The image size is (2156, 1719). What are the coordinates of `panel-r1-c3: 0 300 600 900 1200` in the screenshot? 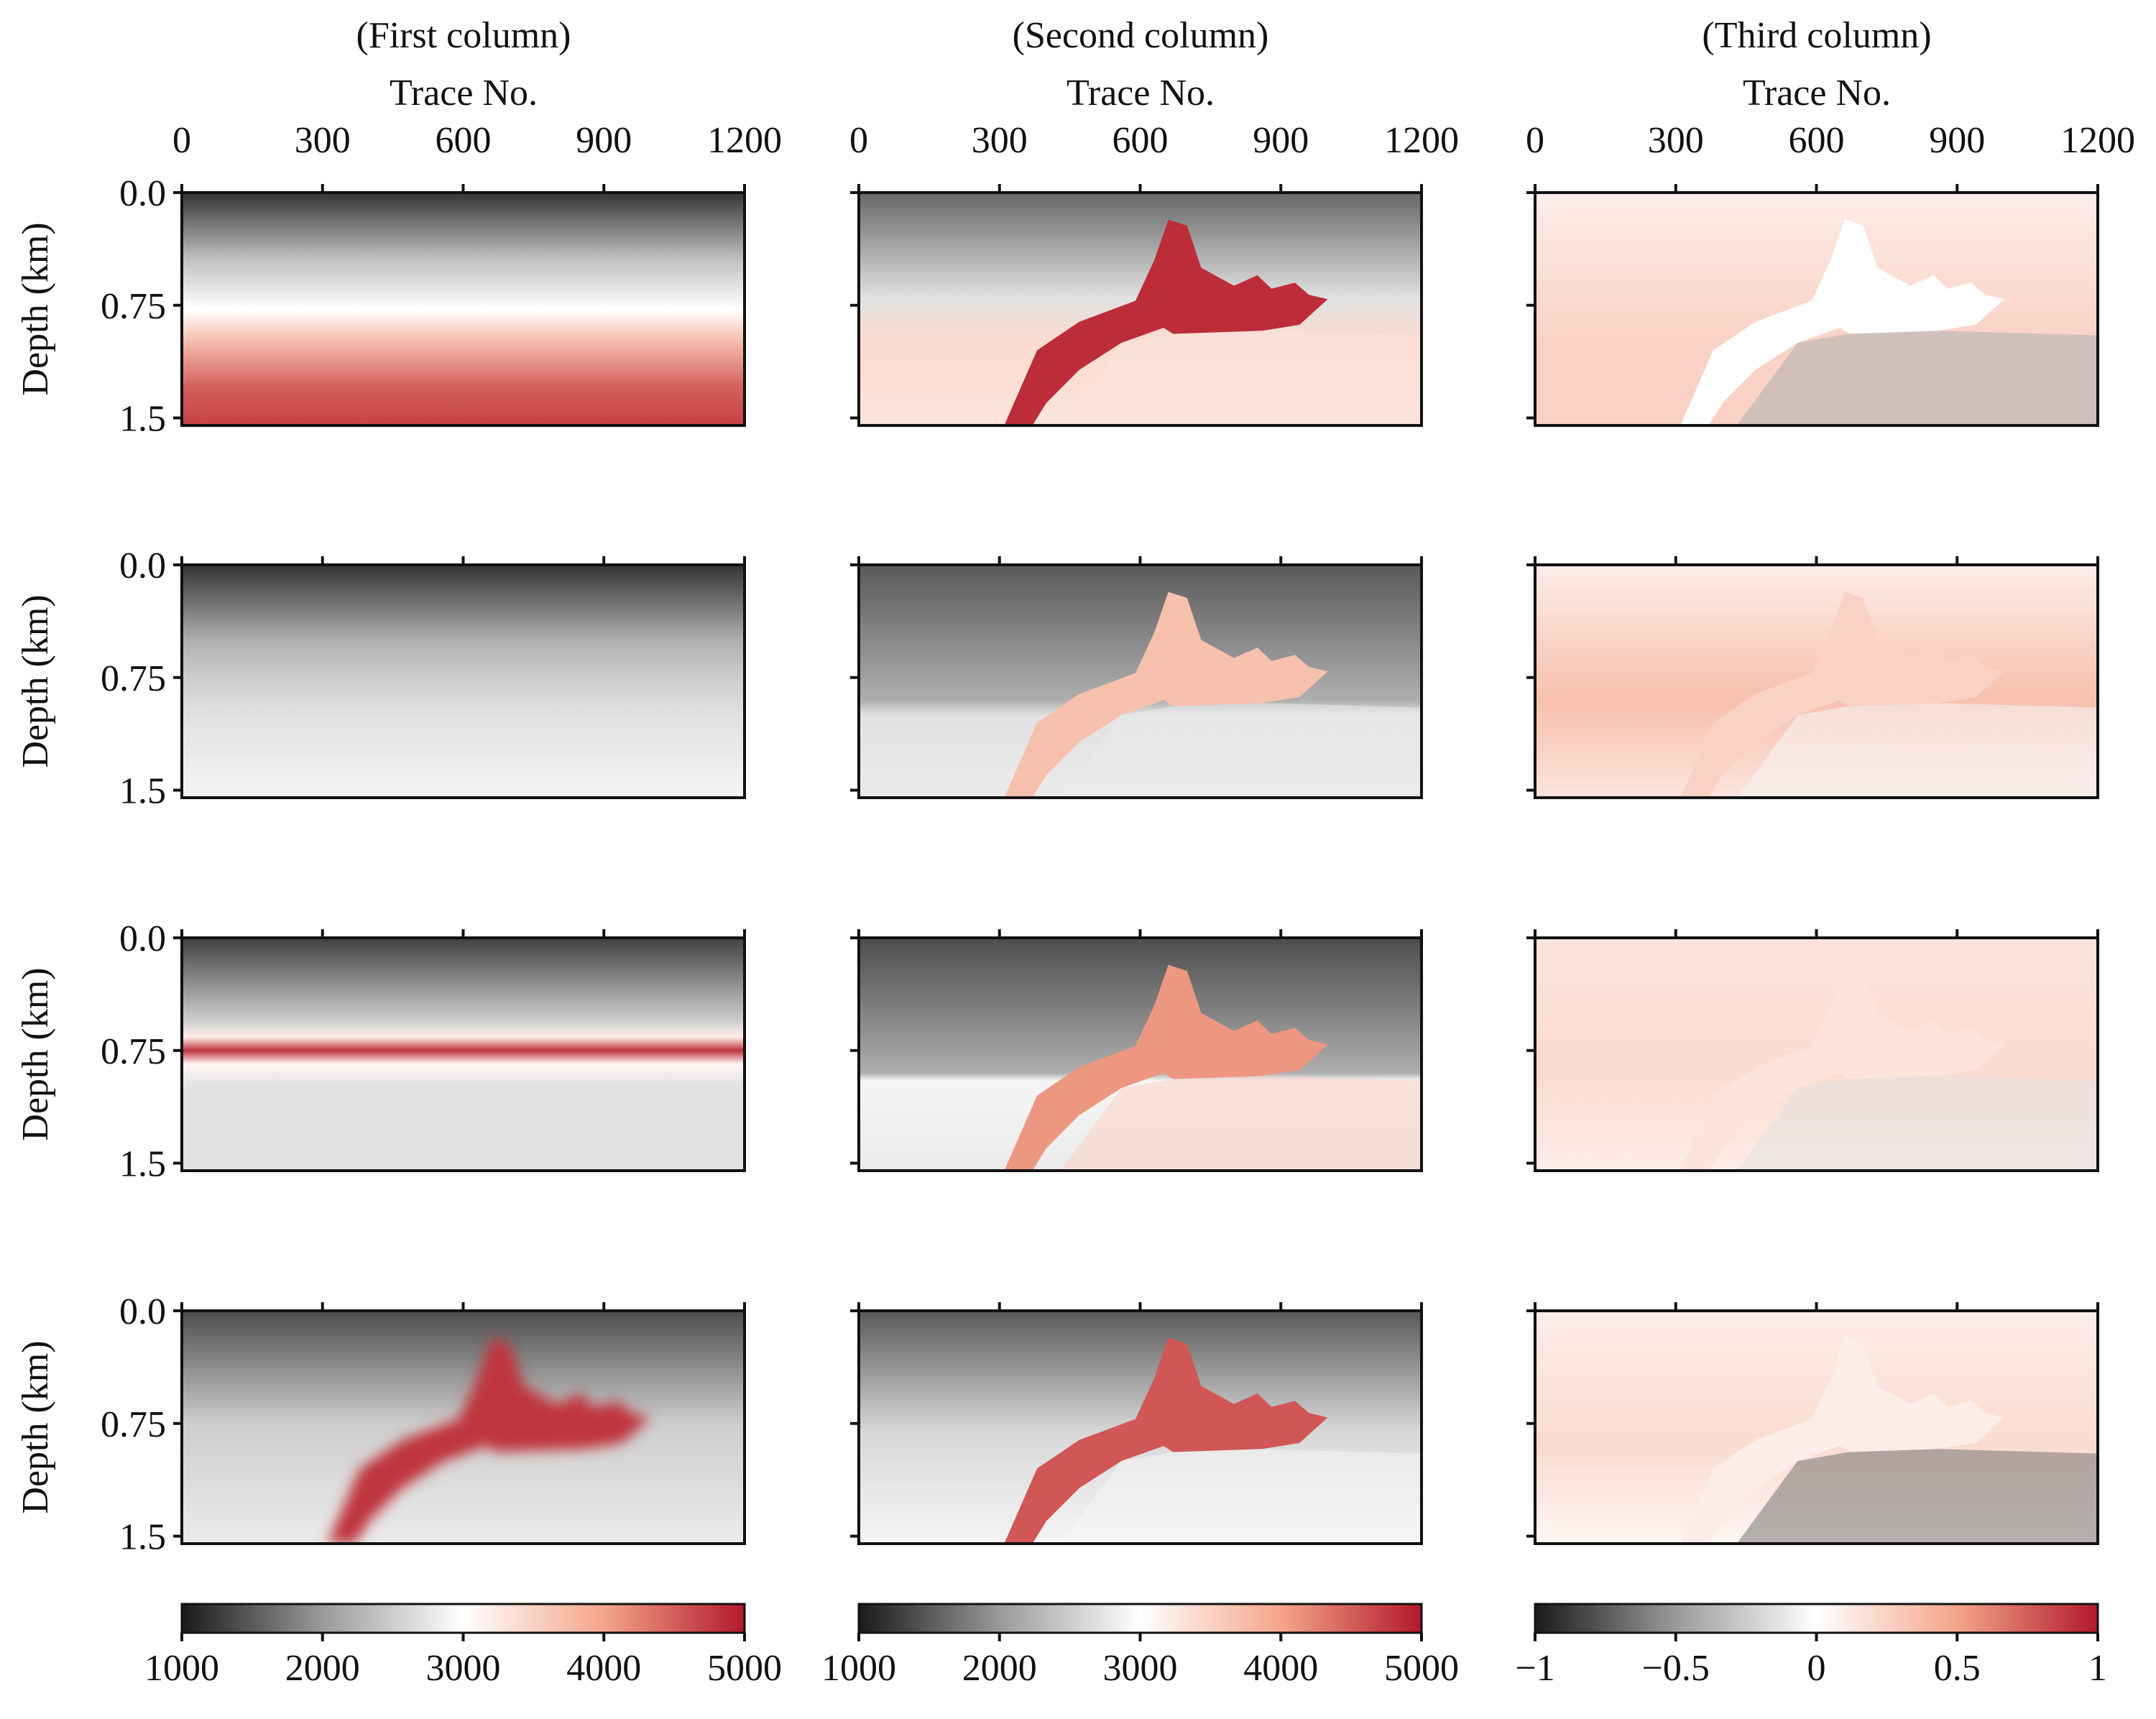 It's located at (1831, 274).